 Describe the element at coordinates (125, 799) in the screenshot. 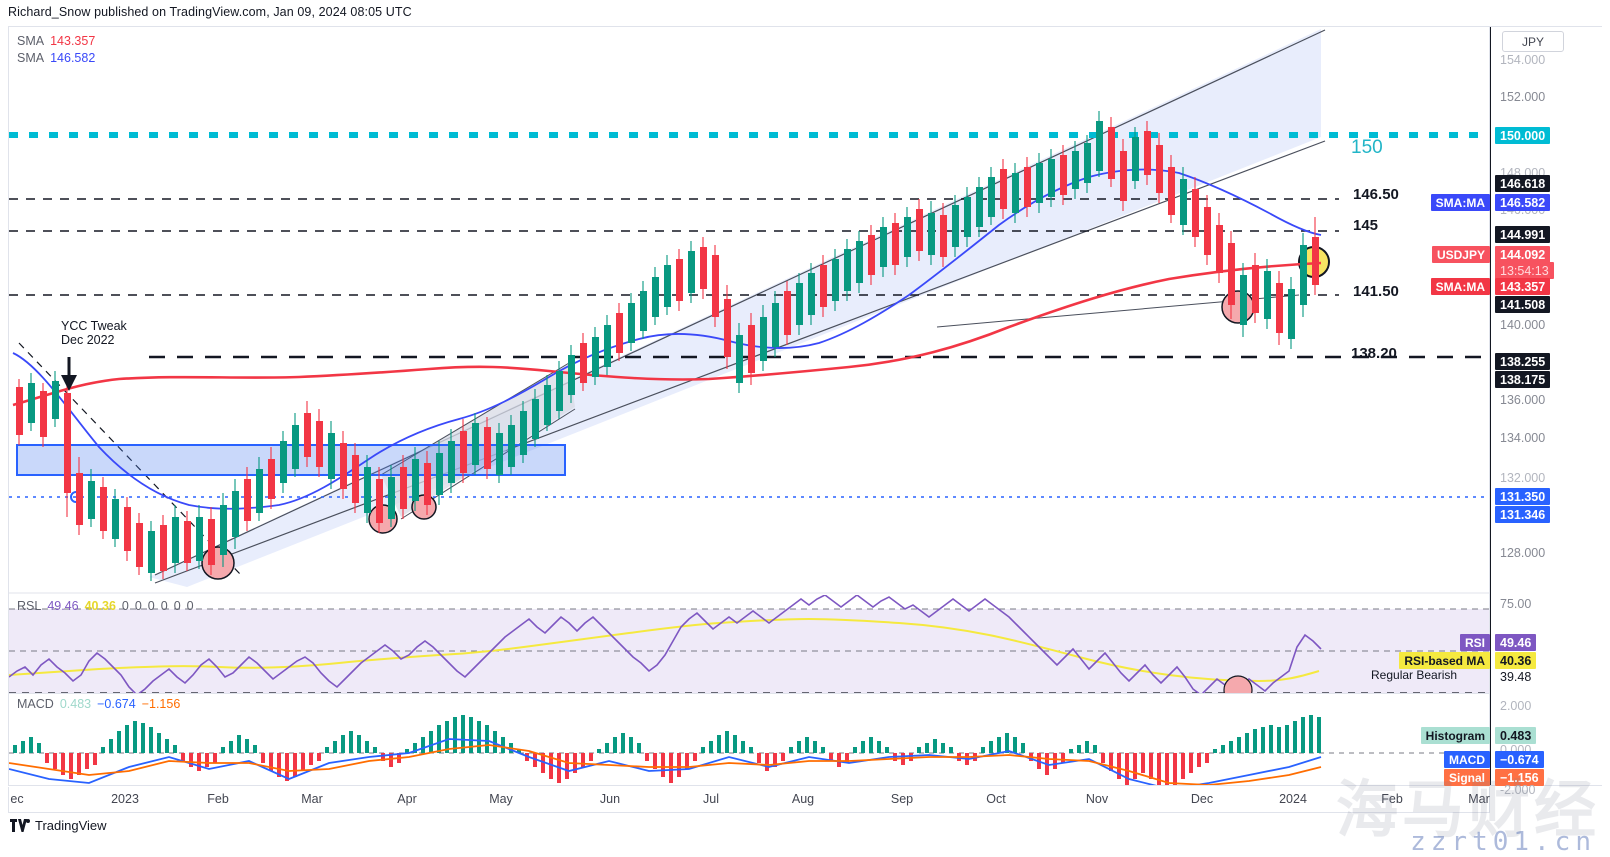

I see `time-label-2023: 2023` at that location.